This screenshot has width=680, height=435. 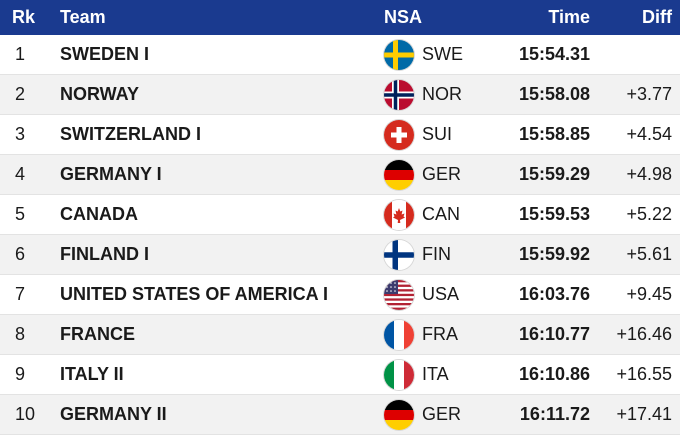 I want to click on table-row: 10 GERMANY II GER 16:11.72 +17.41, so click(x=340, y=415).